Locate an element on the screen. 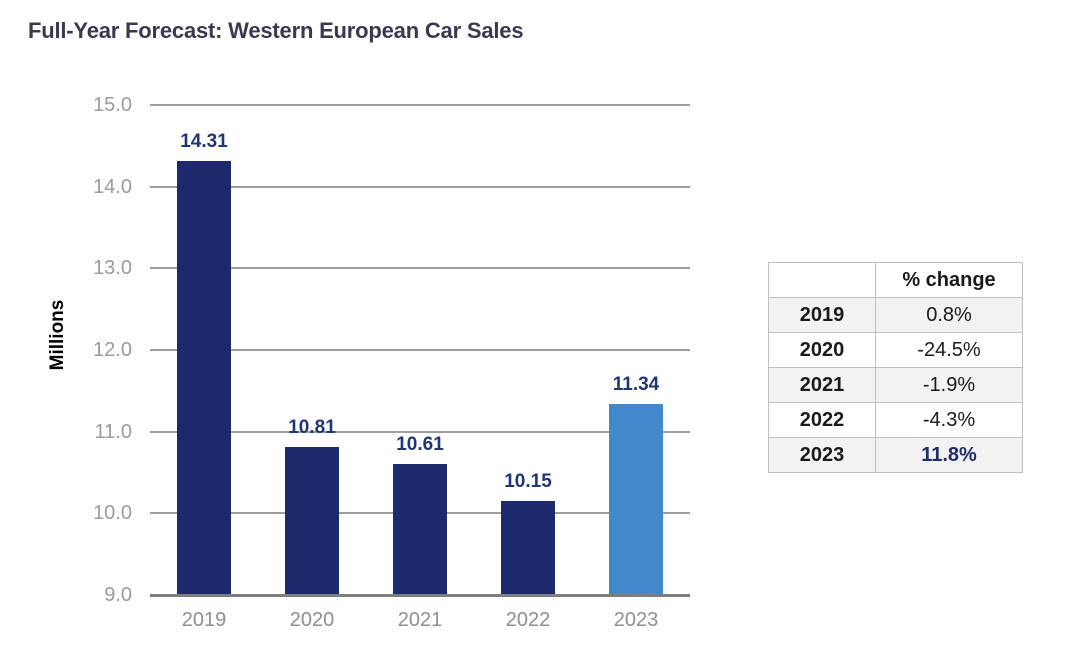 Image resolution: width=1080 pixels, height=653 pixels. bar-2022 is located at coordinates (528, 548).